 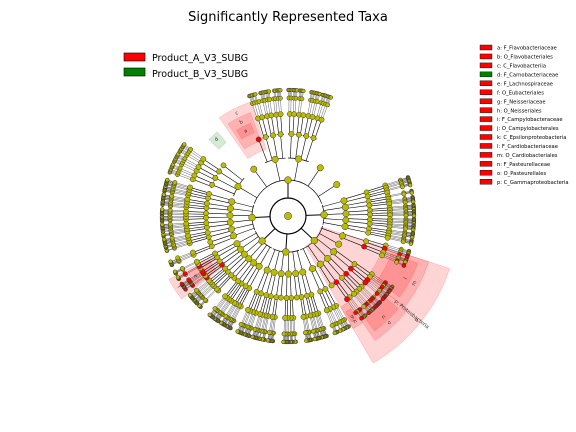 I want to click on key-label-0: a: F_Flavobacteriaceae, so click(x=527, y=49).